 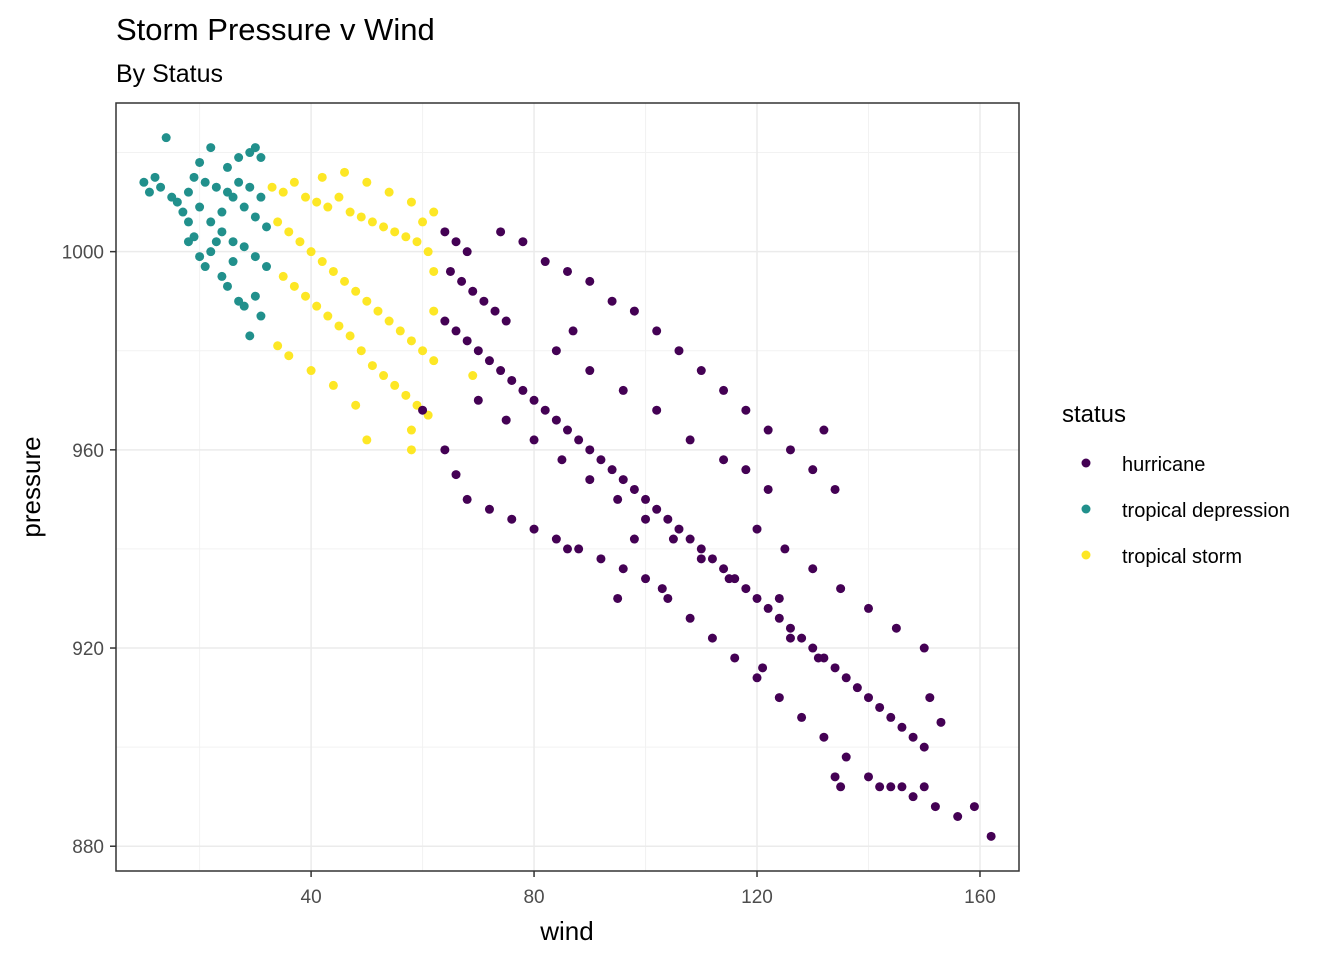 I want to click on y-axis-ticks: 880 920 960 1000, so click(x=89, y=550).